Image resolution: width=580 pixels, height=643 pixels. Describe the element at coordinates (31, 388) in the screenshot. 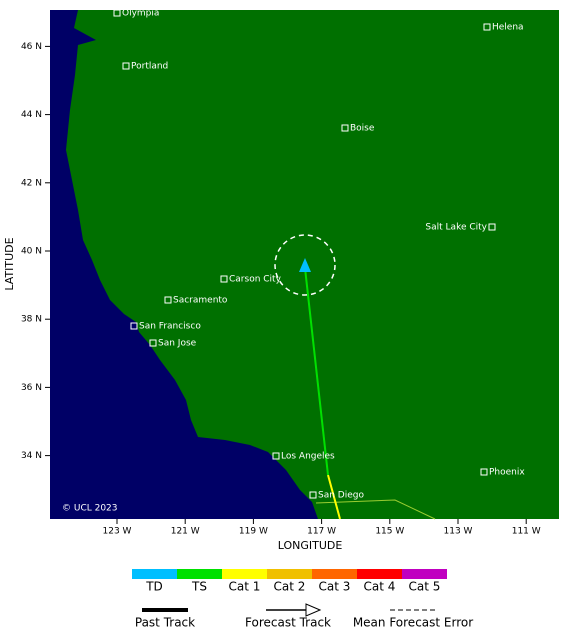

I see `y-tick-label: 36 N` at that location.